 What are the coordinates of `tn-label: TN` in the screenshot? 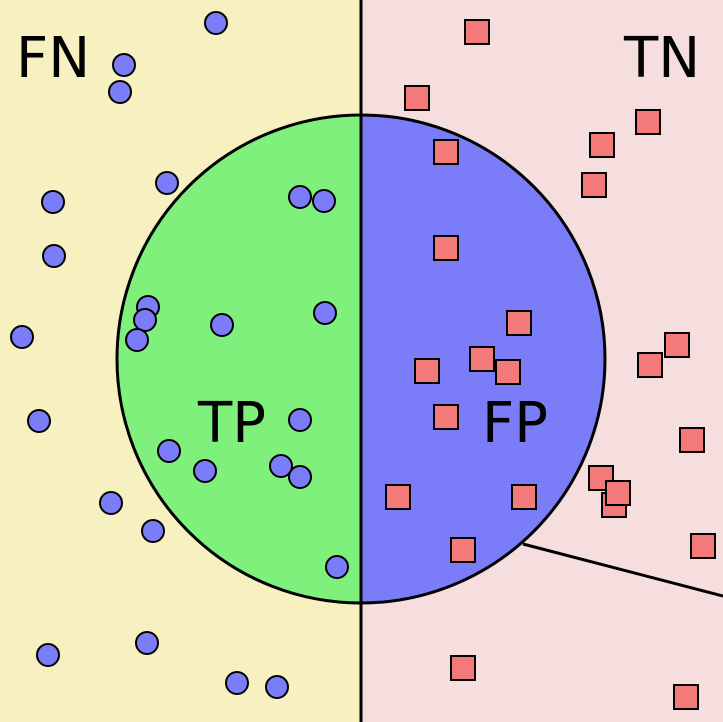 It's located at (661, 58).